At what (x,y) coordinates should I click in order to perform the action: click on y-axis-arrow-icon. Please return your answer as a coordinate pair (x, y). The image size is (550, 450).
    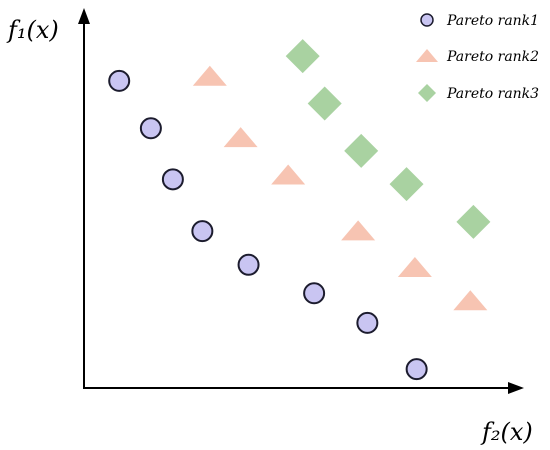
    Looking at the image, I should click on (84, 16).